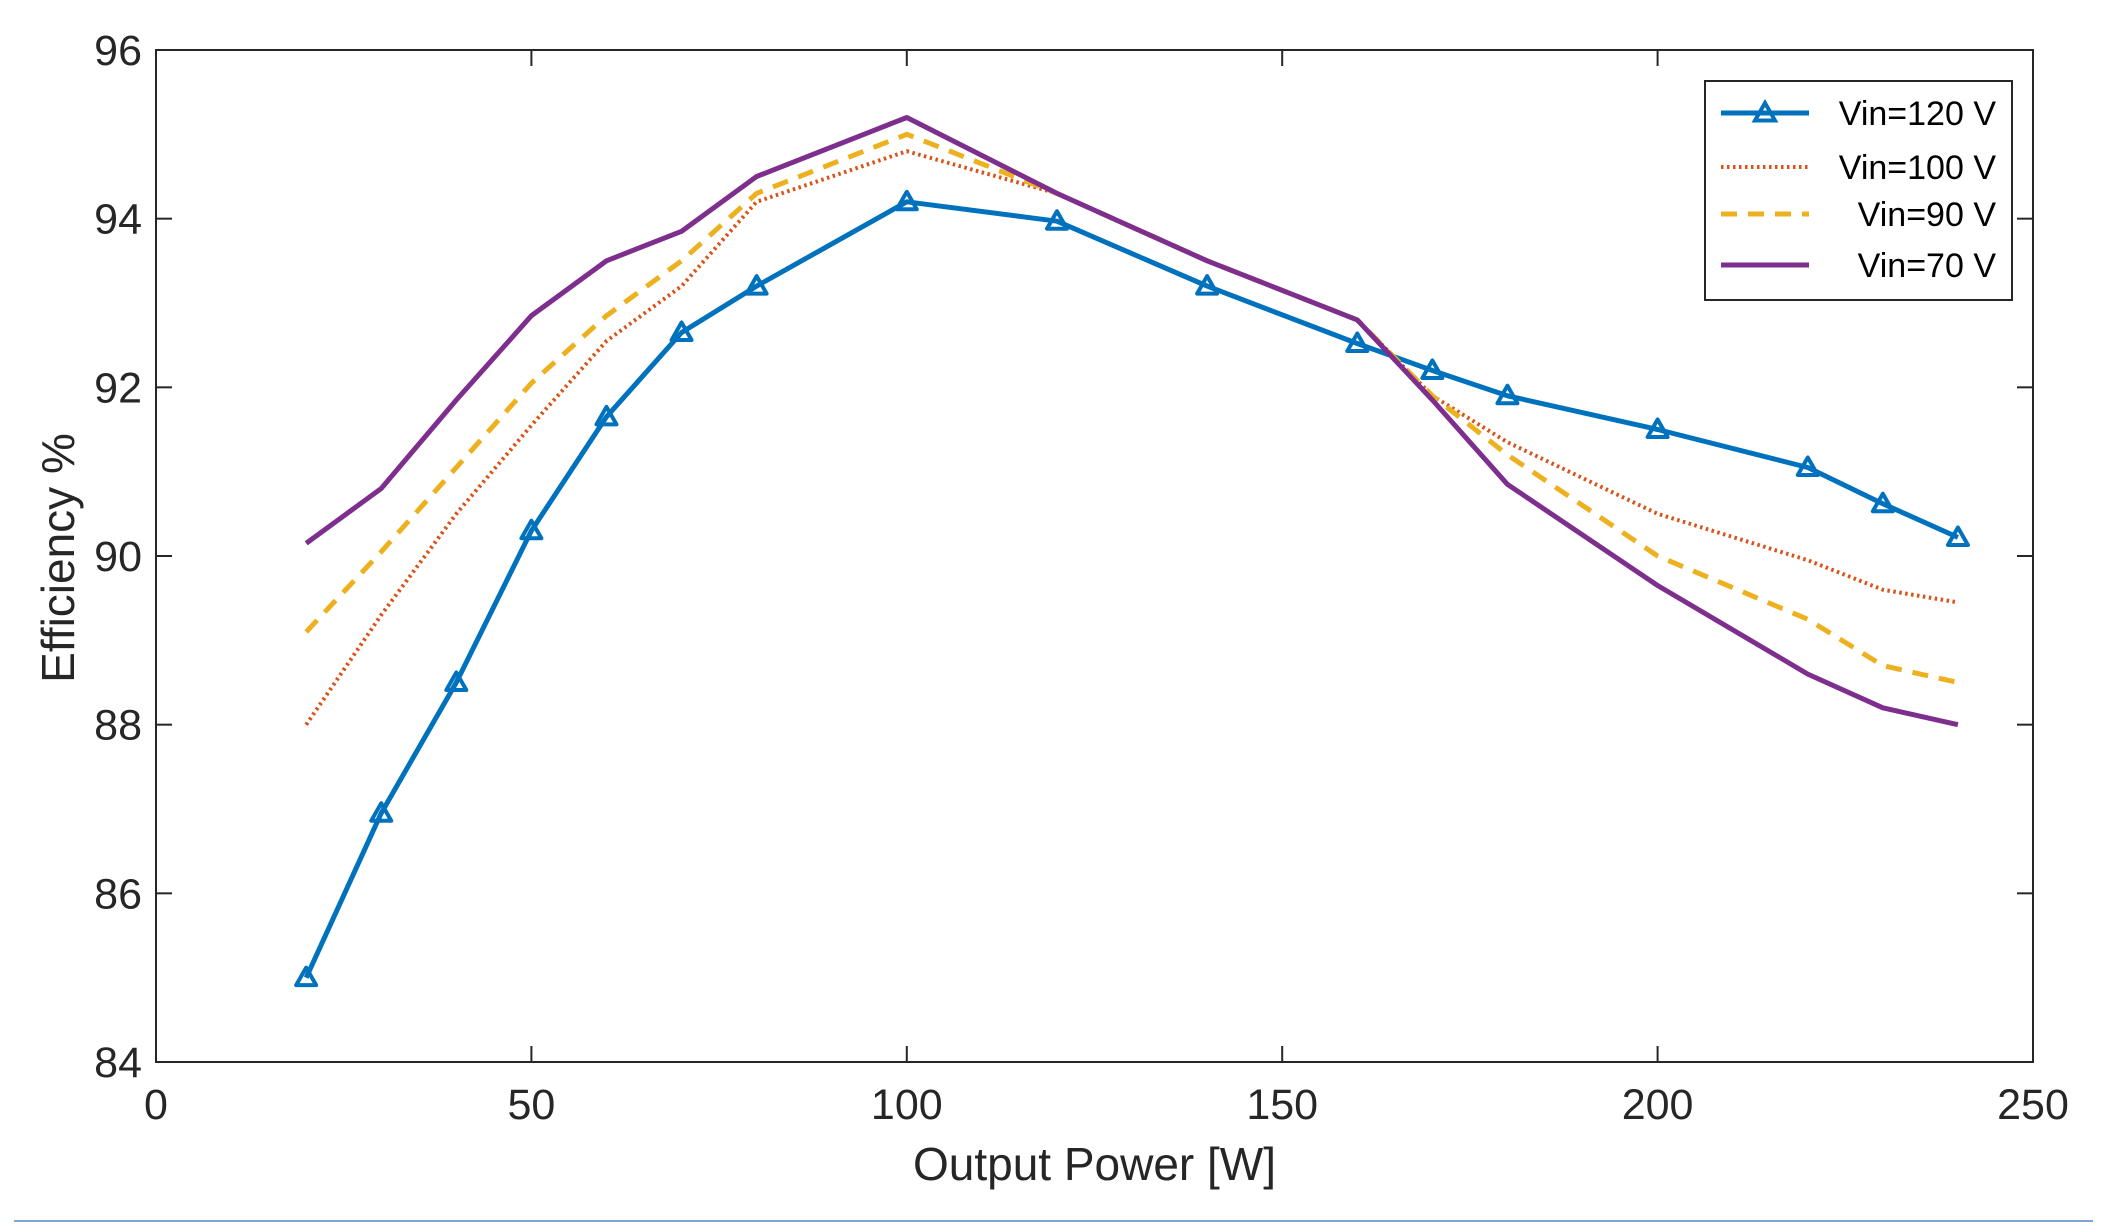  Describe the element at coordinates (1094, 1164) in the screenshot. I see `x-axis-title: Output Power [W]` at that location.